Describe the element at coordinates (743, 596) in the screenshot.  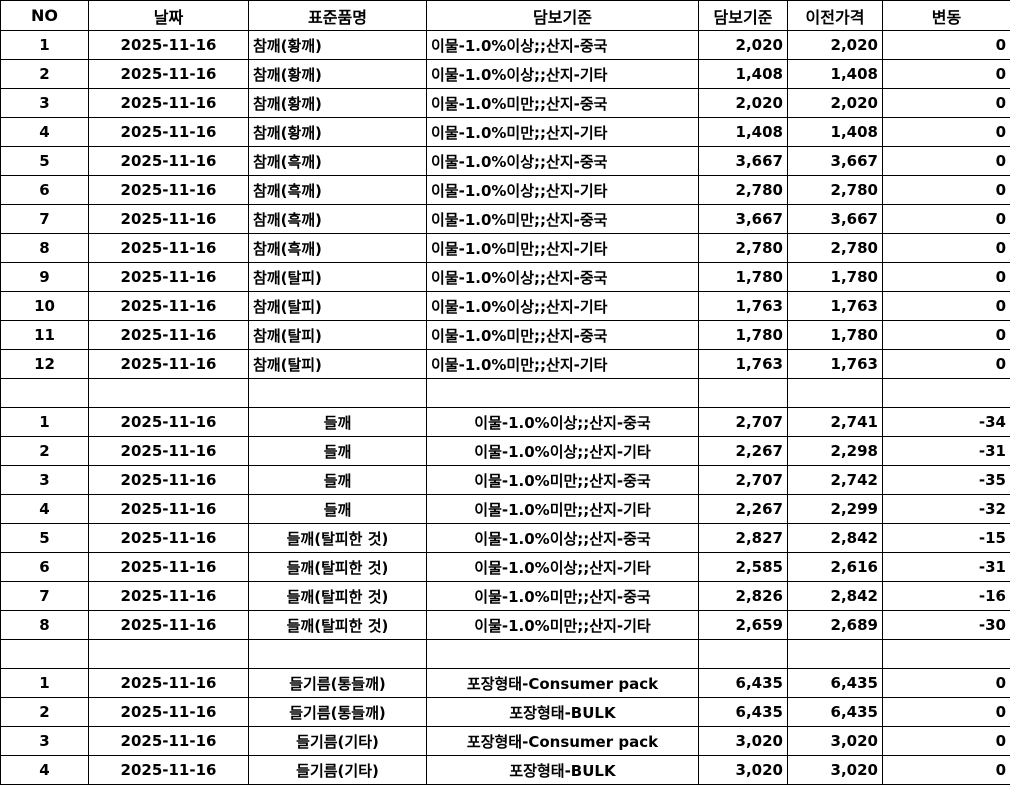
I see `cell-price: 2,826` at that location.